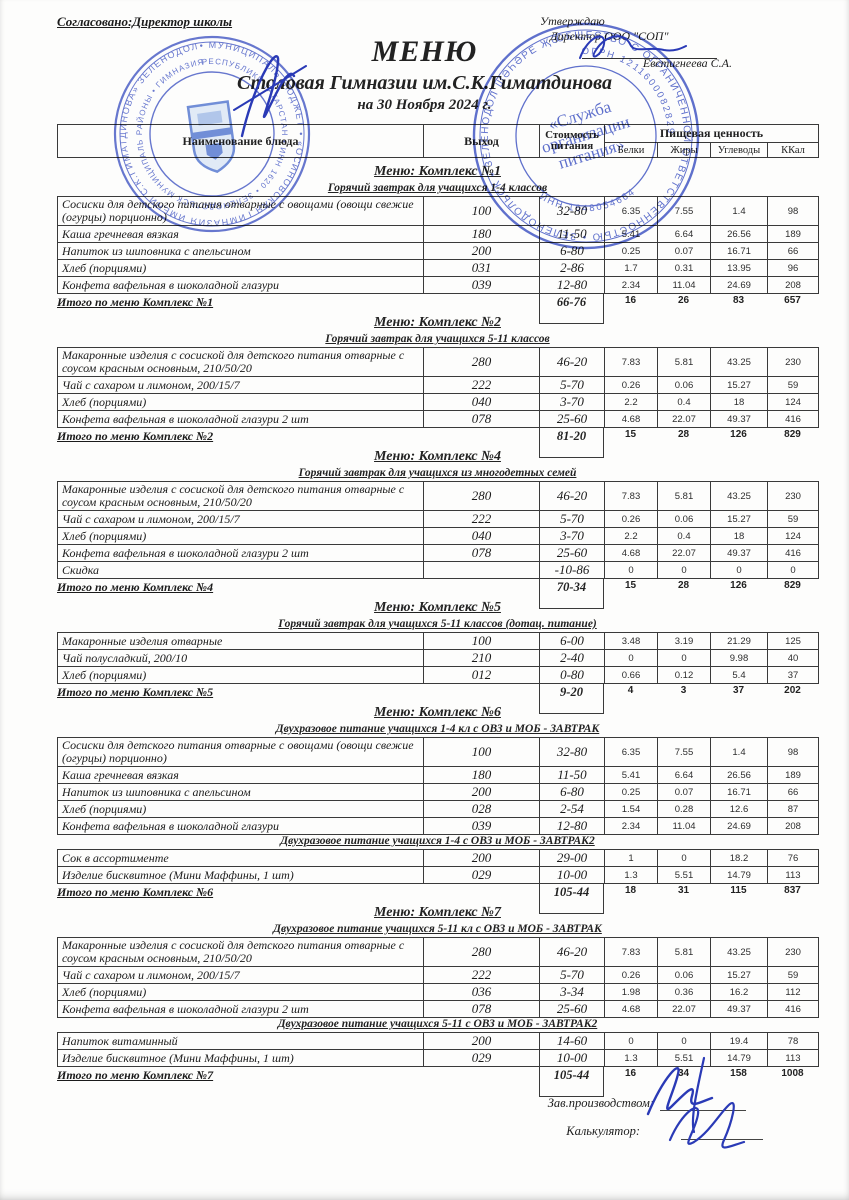 The height and width of the screenshot is (1200, 849). Describe the element at coordinates (437, 712) in the screenshot. I see `complex-title: Меню: Комплекс №6` at that location.